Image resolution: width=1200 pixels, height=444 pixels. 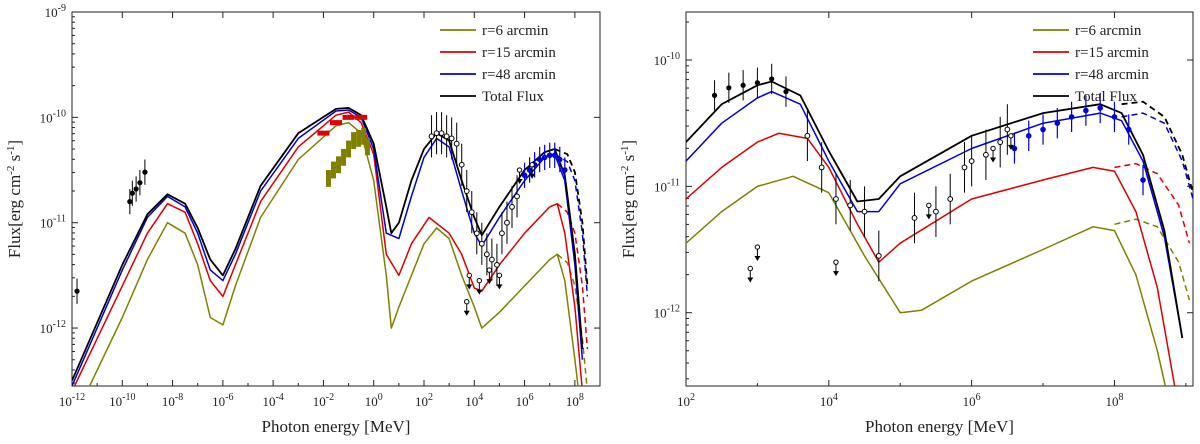 What do you see at coordinates (628, 216) in the screenshot?
I see `y-title-base: Flux[erg cm` at bounding box center [628, 216].